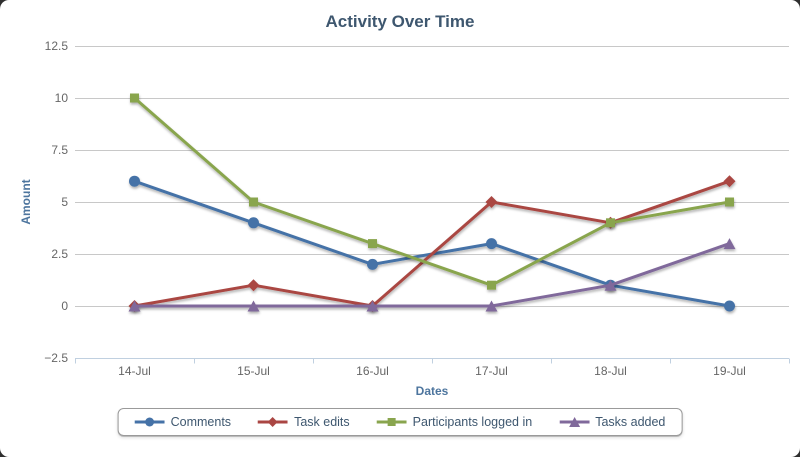  Describe the element at coordinates (134, 98) in the screenshot. I see `point-14-Jul-participants-logged-in` at that location.